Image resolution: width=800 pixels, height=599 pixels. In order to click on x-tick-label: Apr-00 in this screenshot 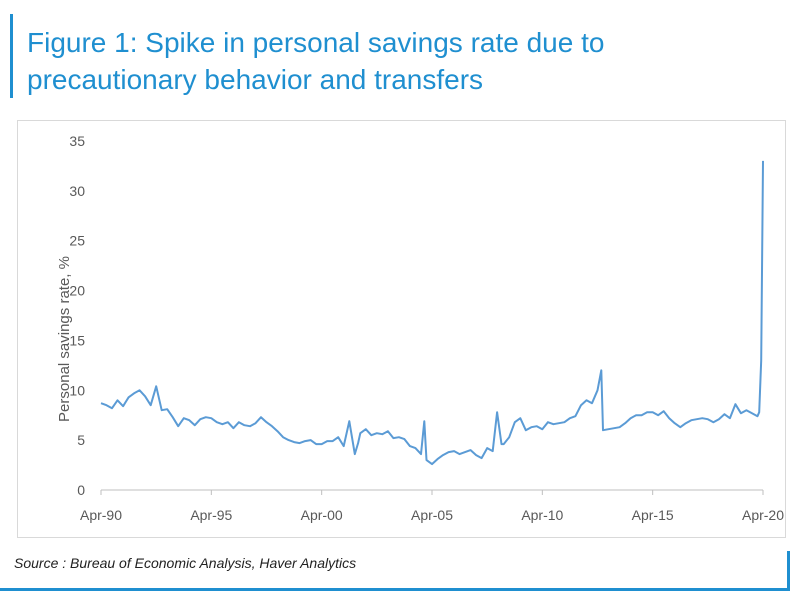, I will do `click(322, 515)`.